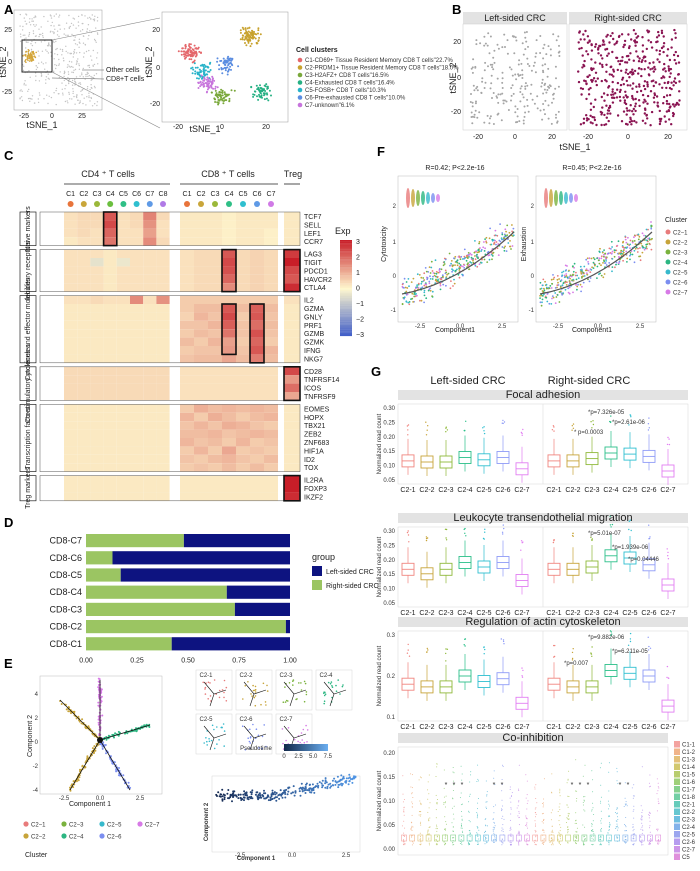 The height and width of the screenshot is (871, 700). Describe the element at coordinates (90, 804) in the screenshot. I see `e-xlabel: Component 1` at that location.